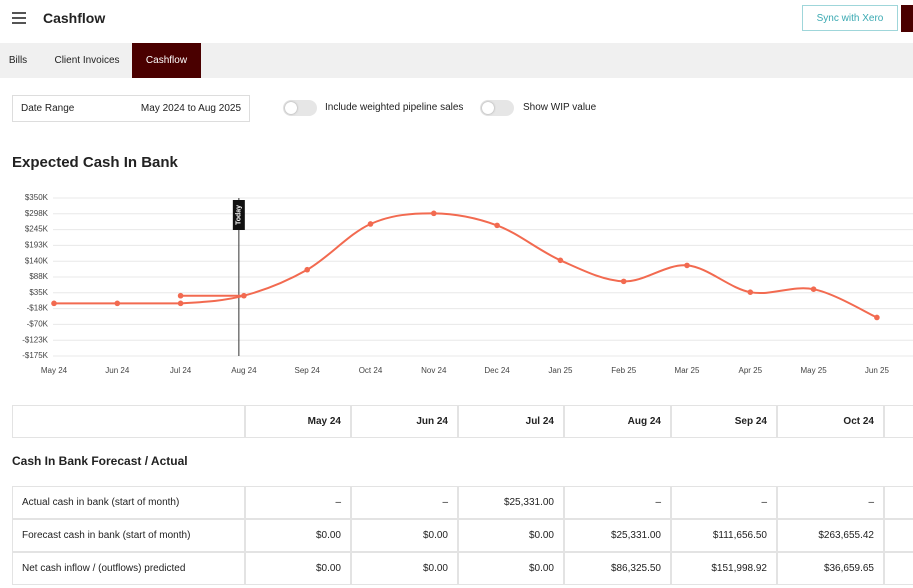  What do you see at coordinates (308, 370) in the screenshot?
I see `x-tick-label: Sep 24` at bounding box center [308, 370].